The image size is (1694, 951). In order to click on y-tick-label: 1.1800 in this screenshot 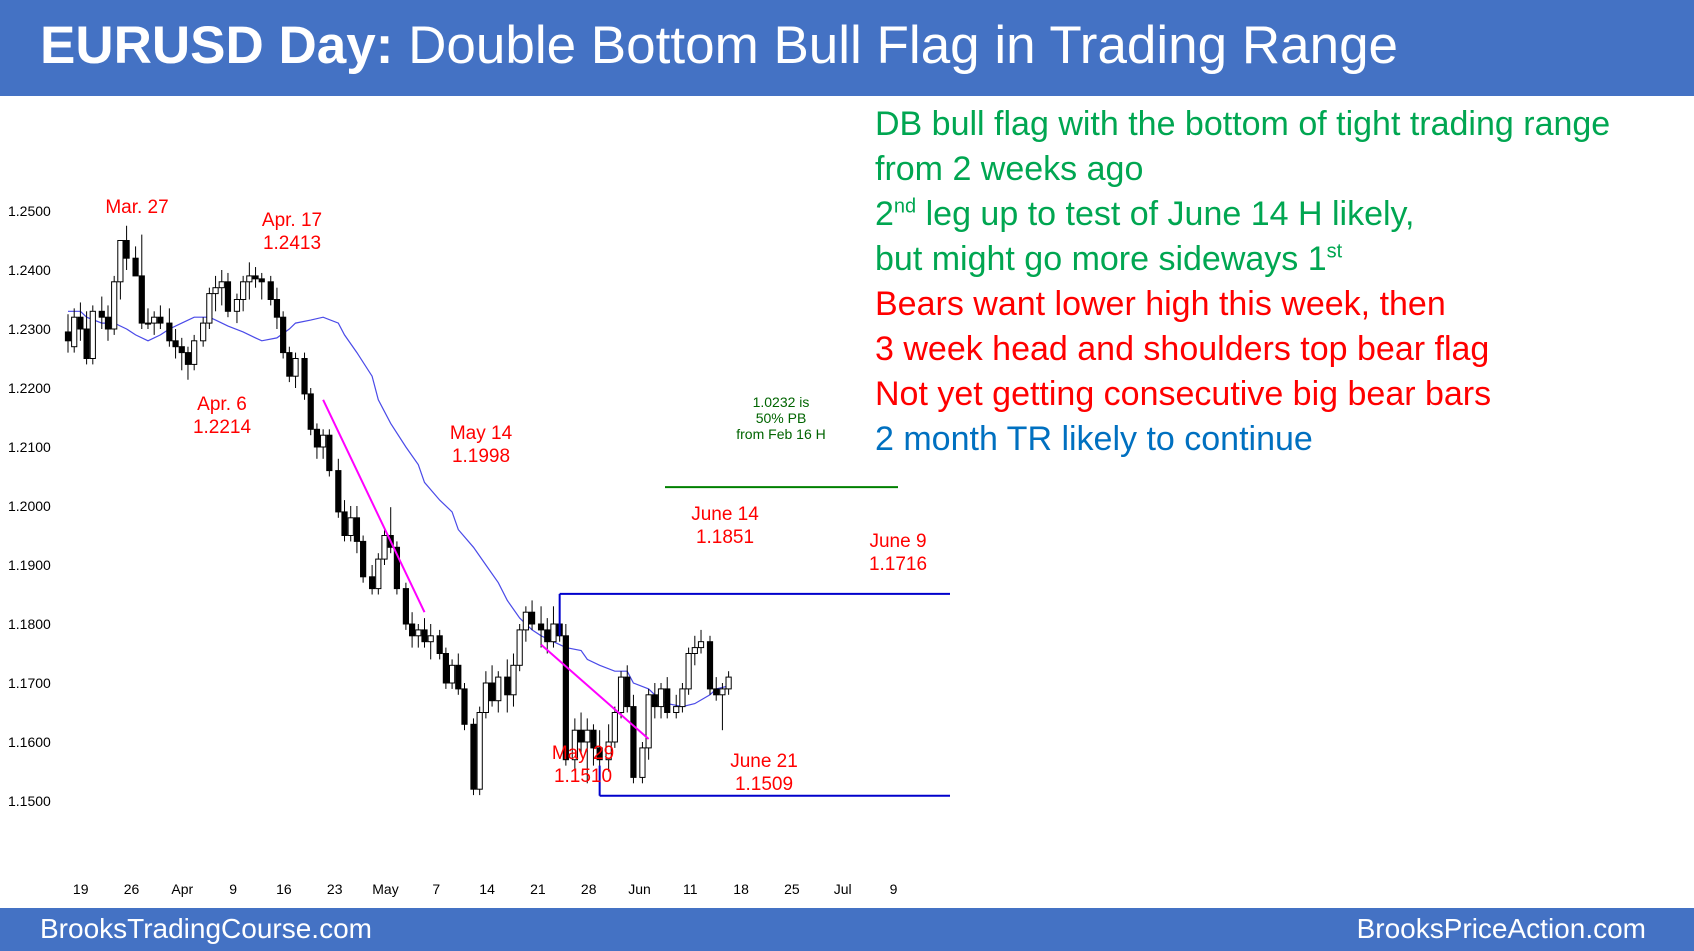, I will do `click(29, 624)`.